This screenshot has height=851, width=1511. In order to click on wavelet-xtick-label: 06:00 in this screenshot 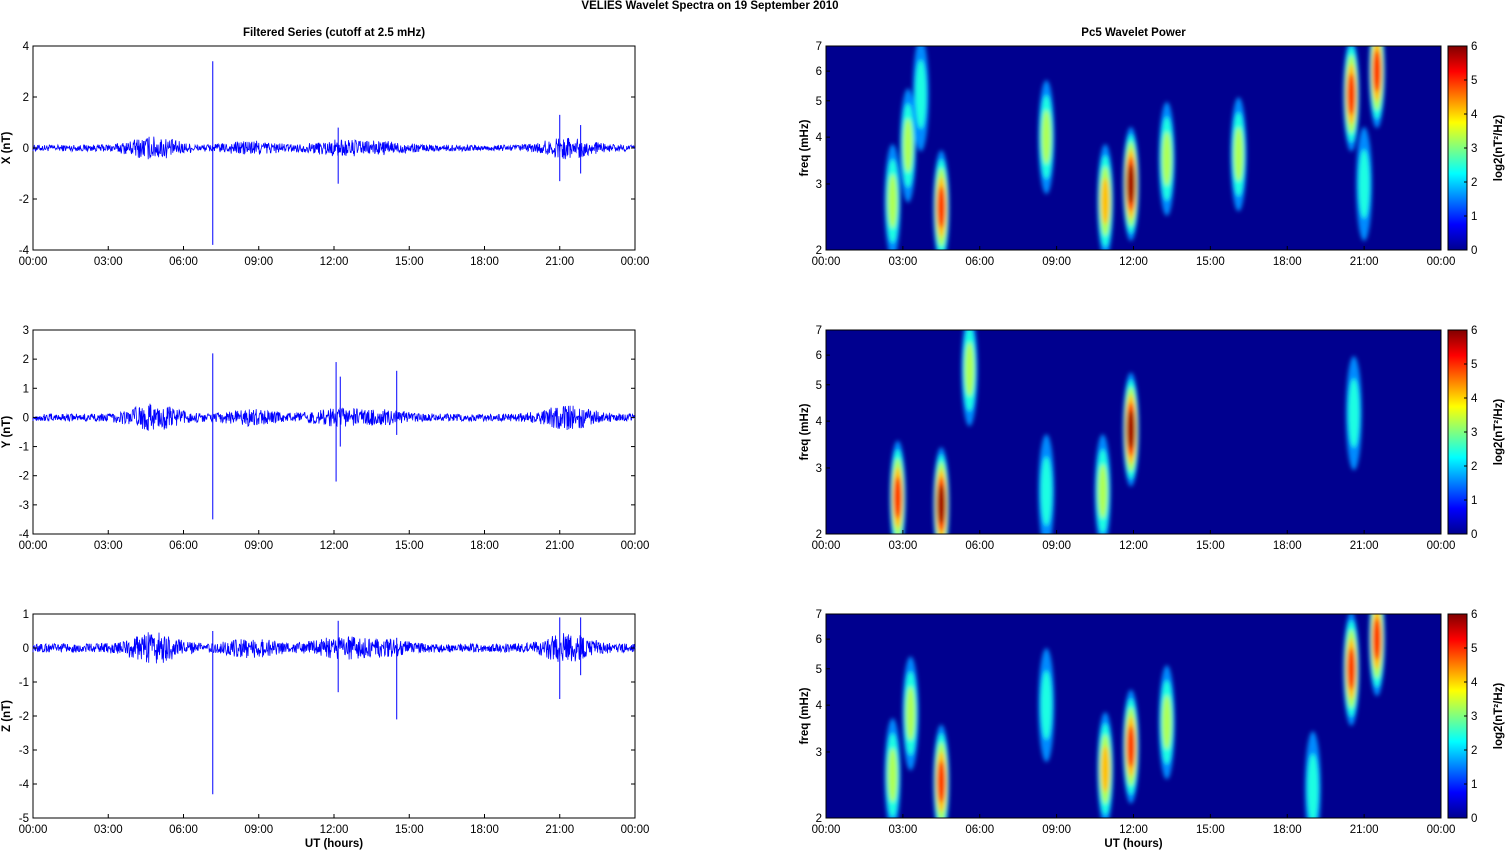, I will do `click(979, 546)`.